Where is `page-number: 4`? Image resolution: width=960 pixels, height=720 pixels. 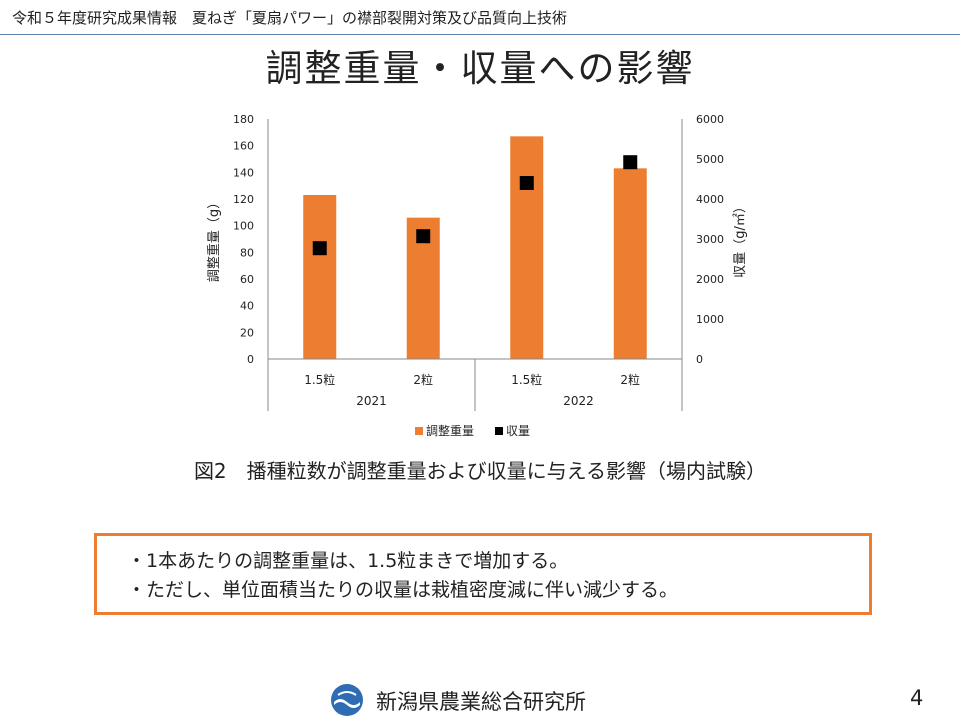
page-number: 4 is located at coordinates (917, 698).